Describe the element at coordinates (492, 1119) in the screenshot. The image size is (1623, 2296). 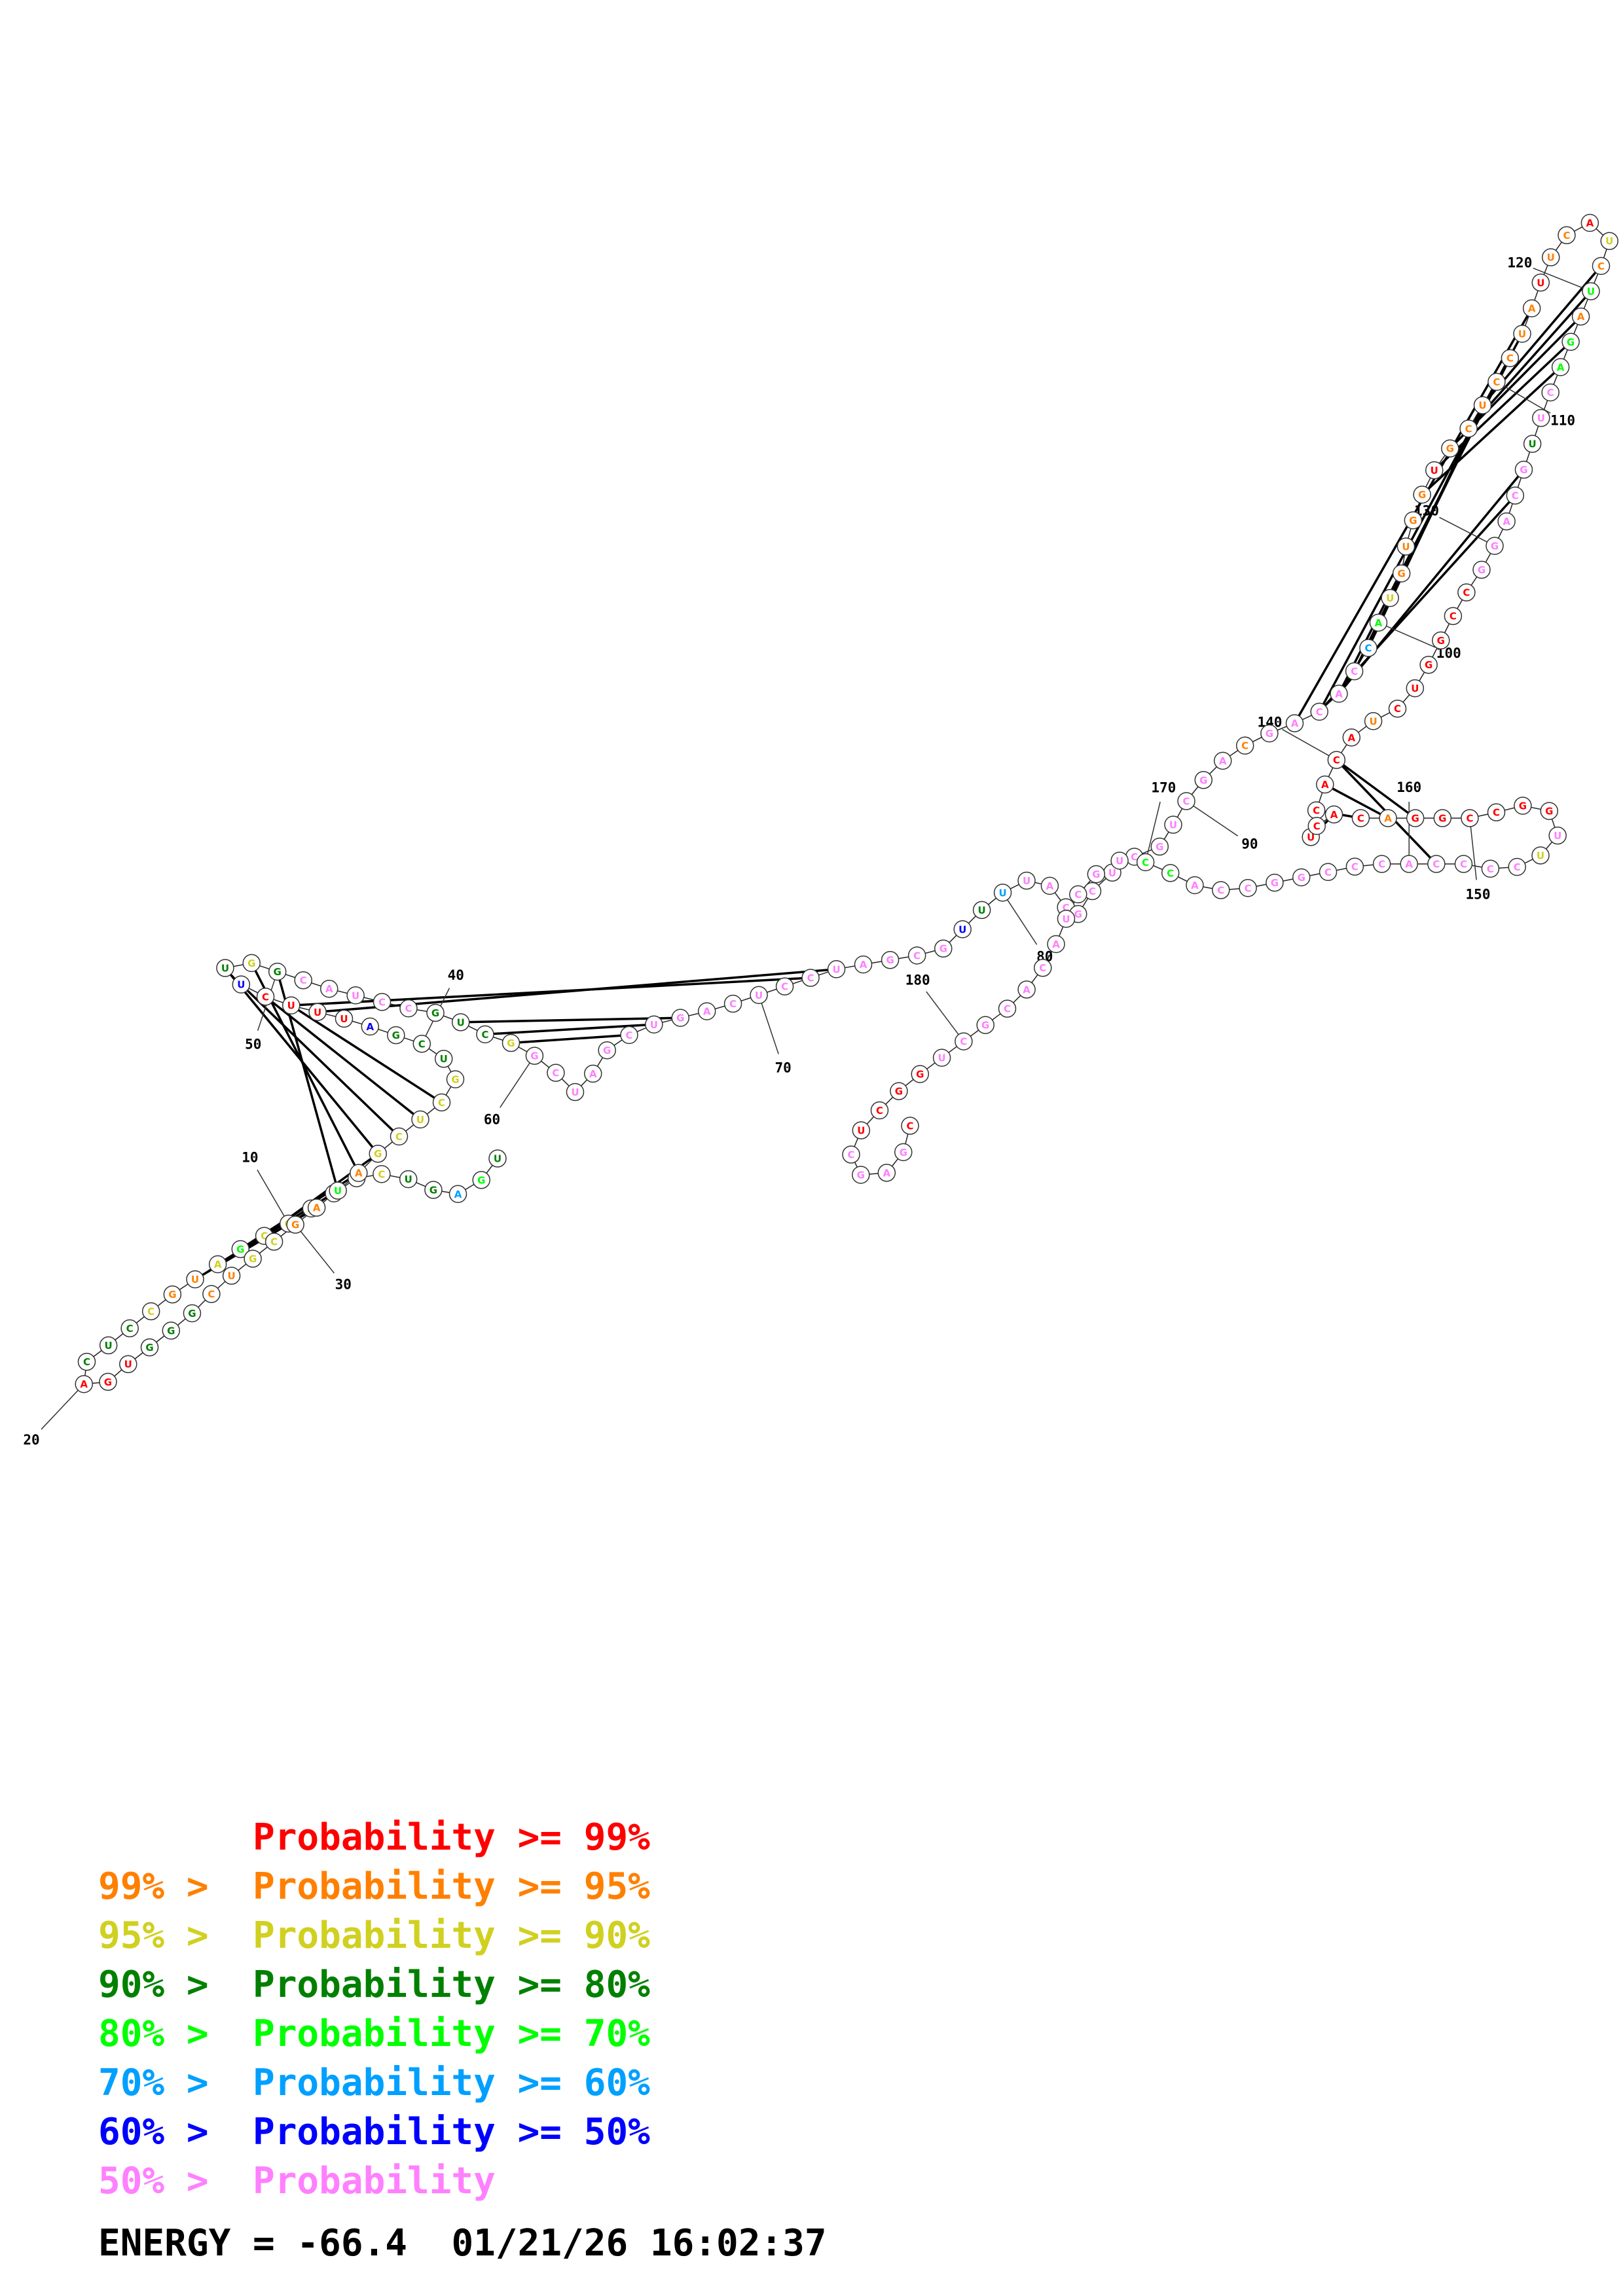
I see `position-label: 60` at that location.